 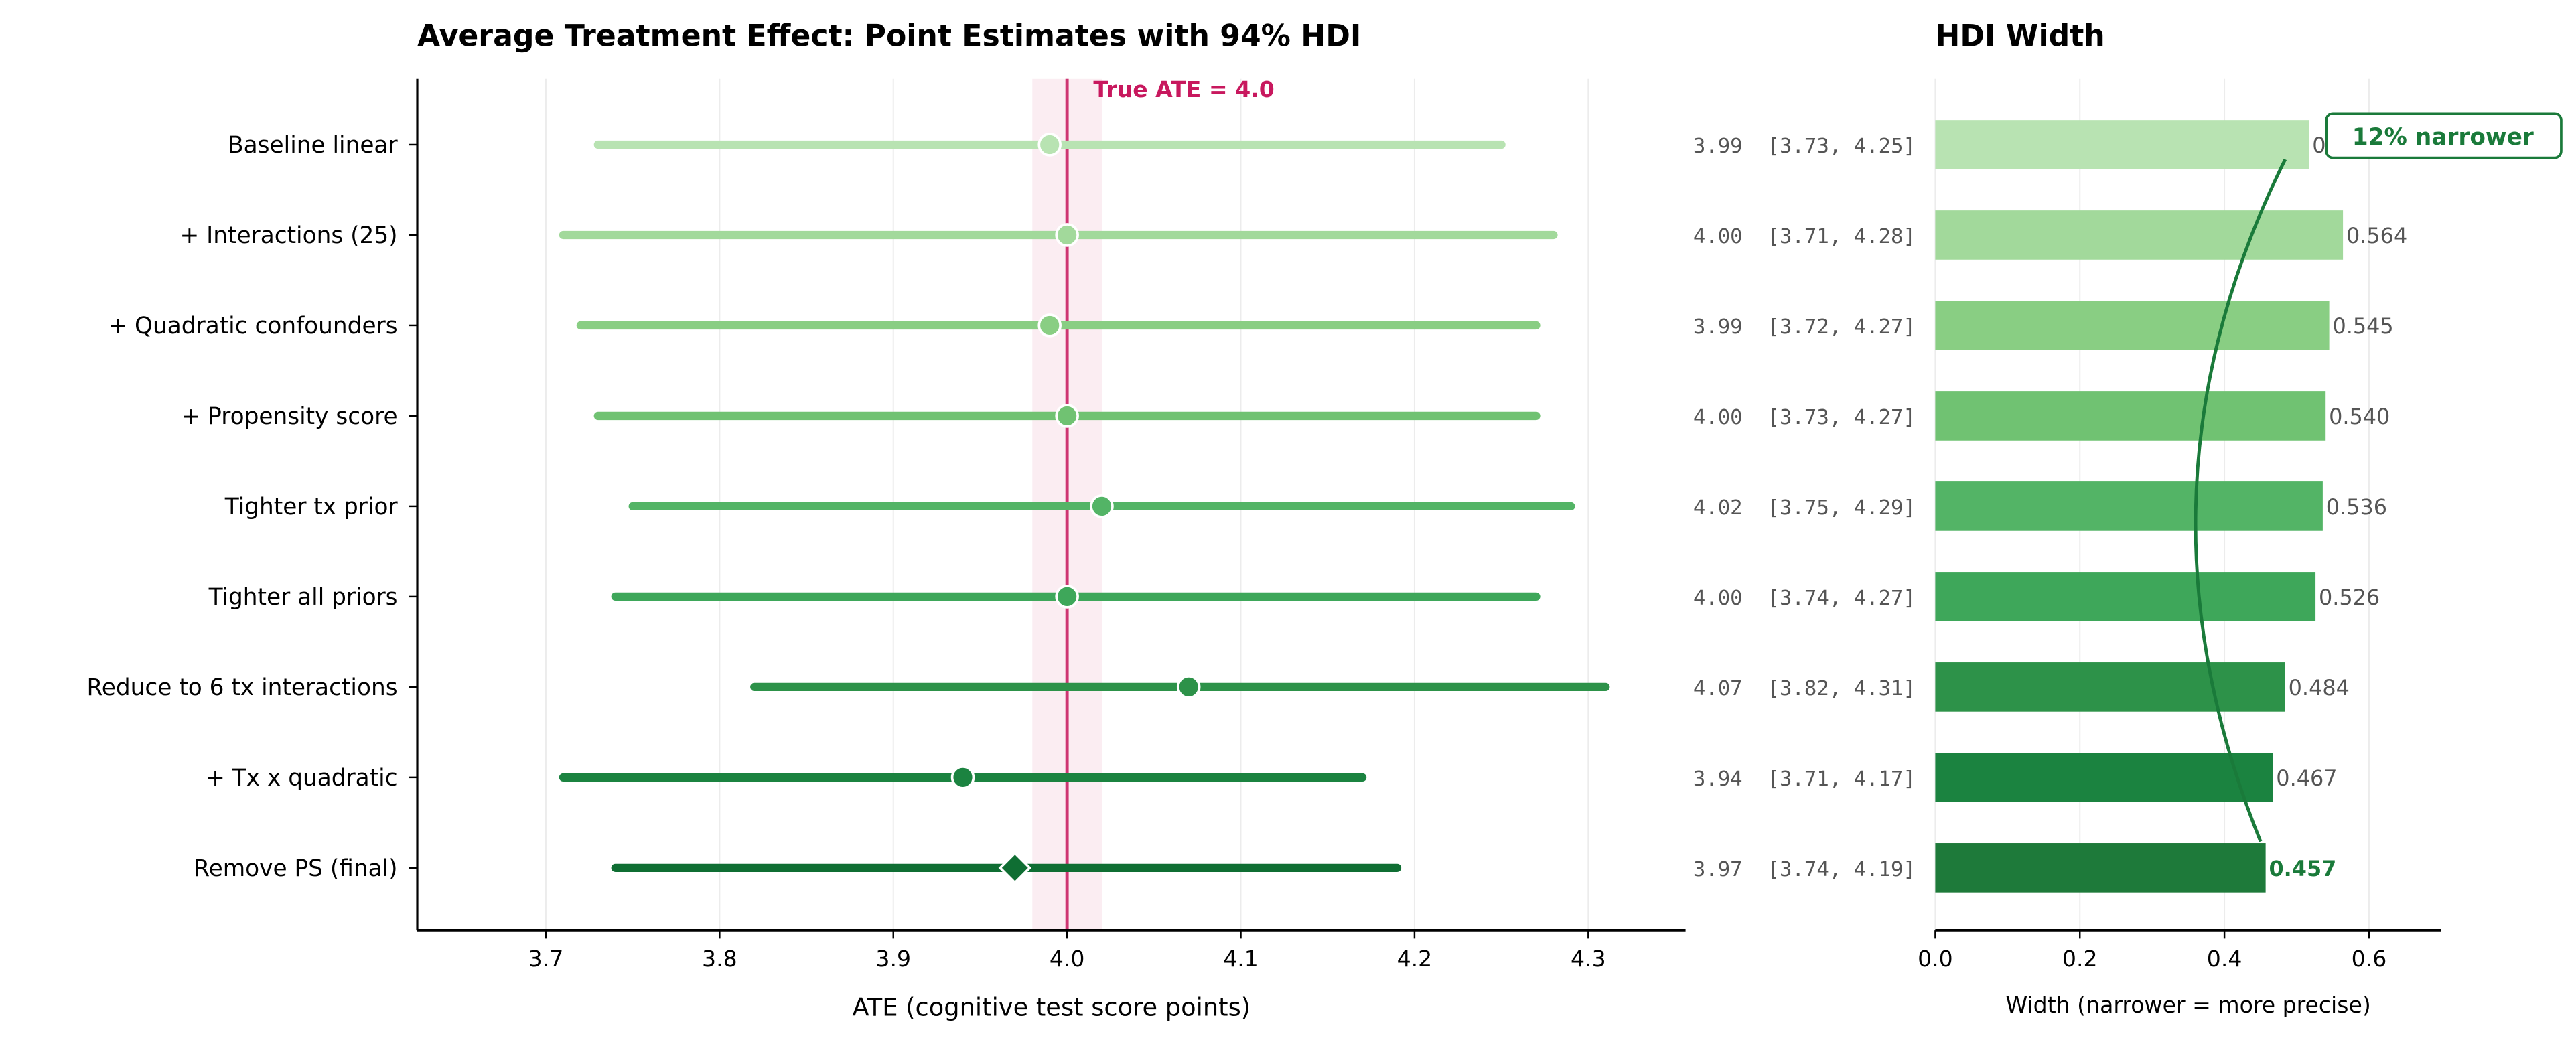 I want to click on bar-value-label: 0.545, so click(x=2362, y=326).